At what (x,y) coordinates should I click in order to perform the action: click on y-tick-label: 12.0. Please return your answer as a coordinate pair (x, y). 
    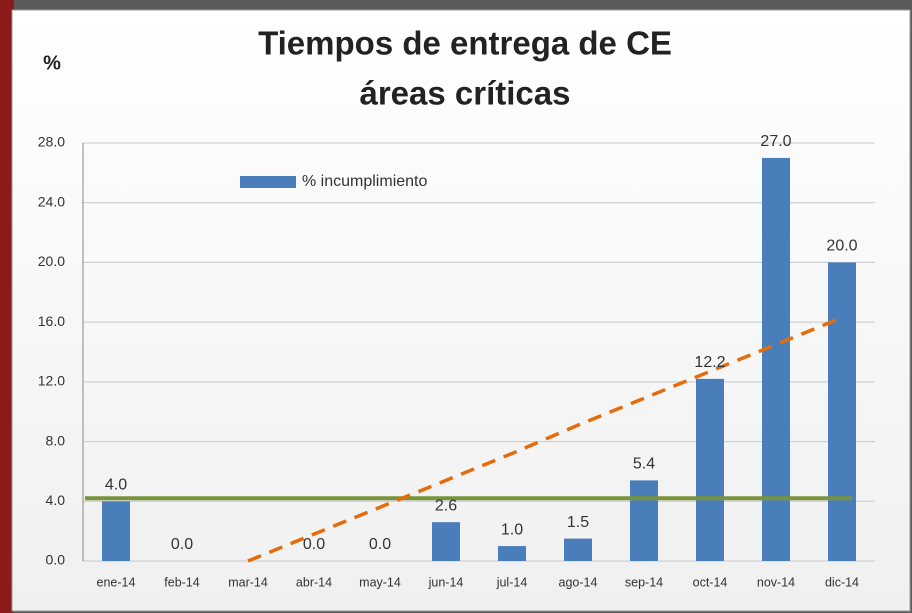
    Looking at the image, I should click on (51, 381).